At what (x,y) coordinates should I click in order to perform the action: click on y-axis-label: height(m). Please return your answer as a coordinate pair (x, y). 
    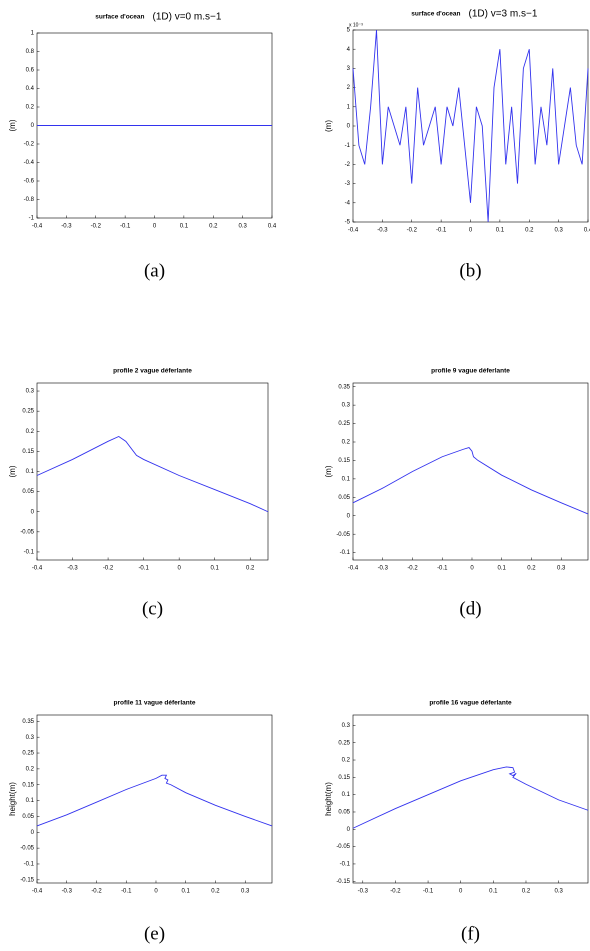
    Looking at the image, I should click on (12, 799).